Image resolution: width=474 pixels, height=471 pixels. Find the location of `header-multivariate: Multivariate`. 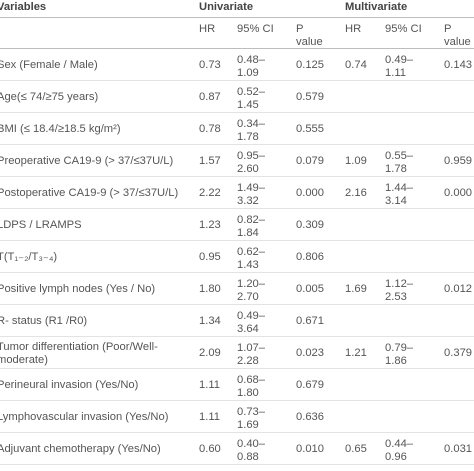

header-multivariate: Multivariate is located at coordinates (376, 7).